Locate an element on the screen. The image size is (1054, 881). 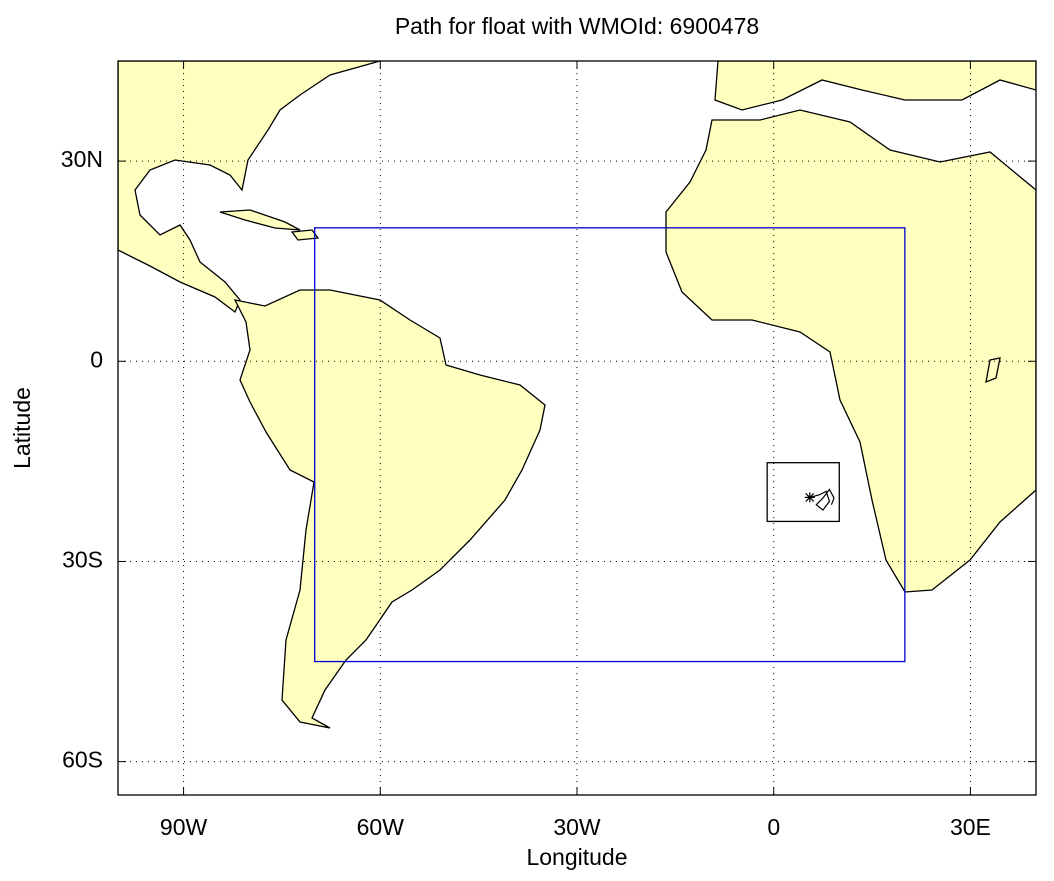
south-america is located at coordinates (389, 509).